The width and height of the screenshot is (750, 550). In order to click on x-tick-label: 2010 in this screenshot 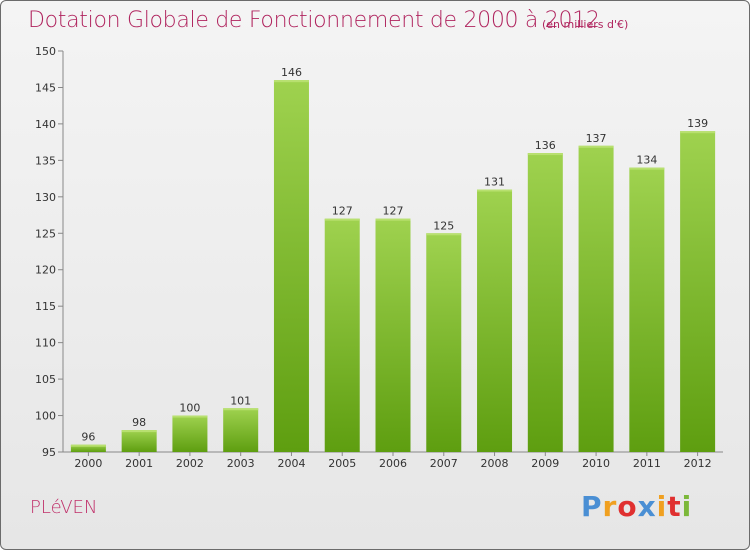, I will do `click(596, 463)`.